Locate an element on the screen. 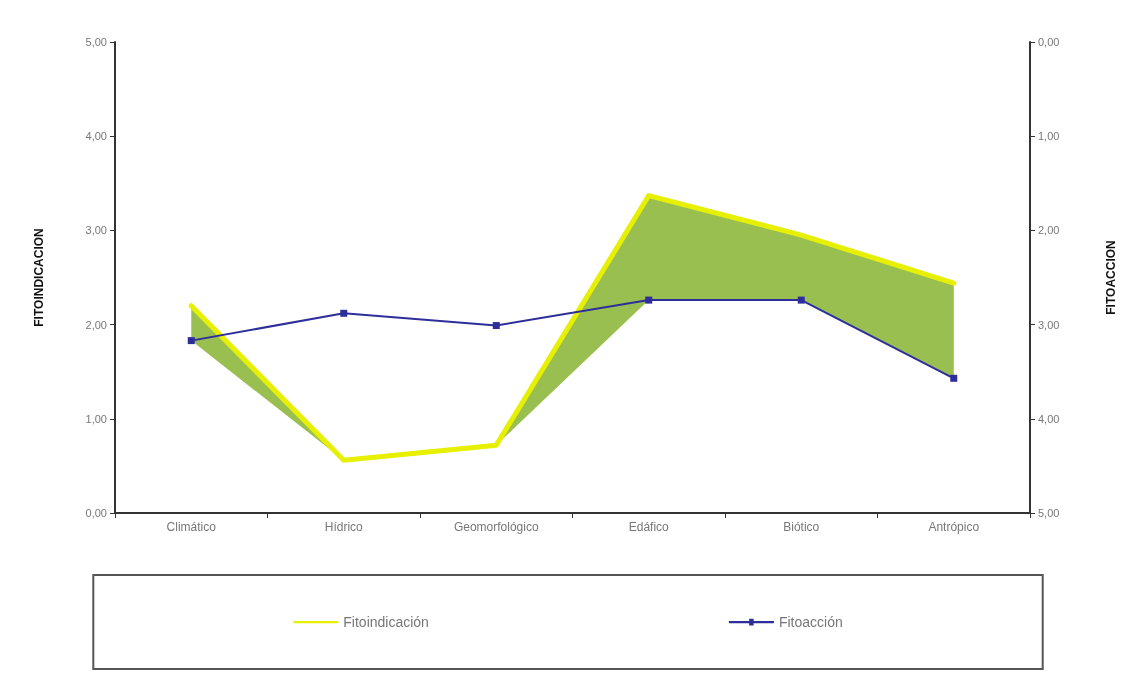 The image size is (1136, 681). y-tick-label: 5,00 is located at coordinates (96, 42).